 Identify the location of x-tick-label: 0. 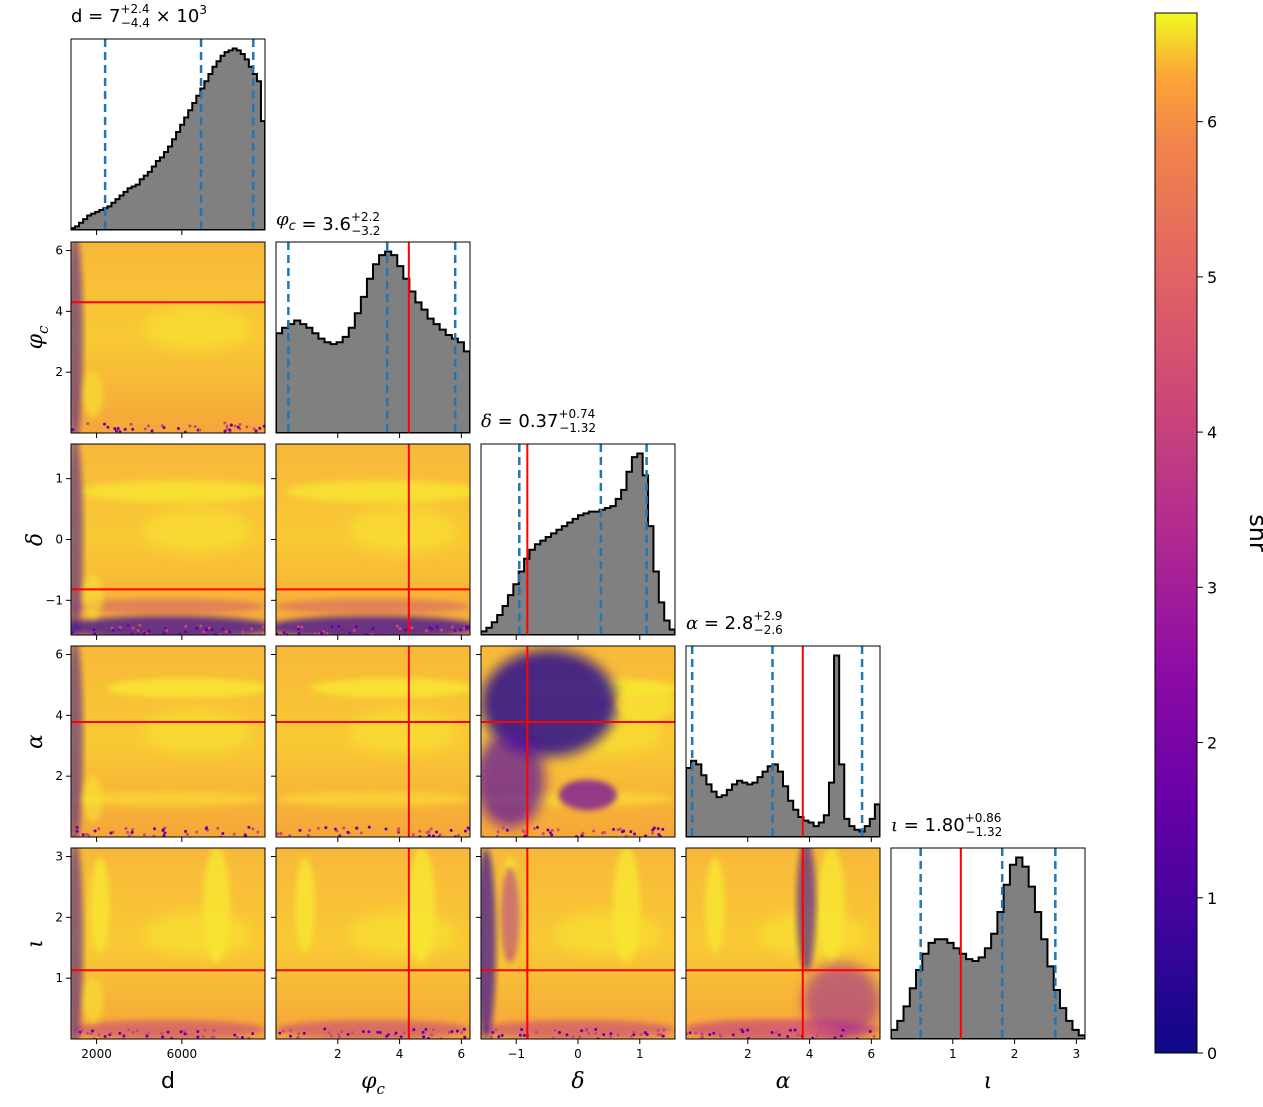
(578, 1054).